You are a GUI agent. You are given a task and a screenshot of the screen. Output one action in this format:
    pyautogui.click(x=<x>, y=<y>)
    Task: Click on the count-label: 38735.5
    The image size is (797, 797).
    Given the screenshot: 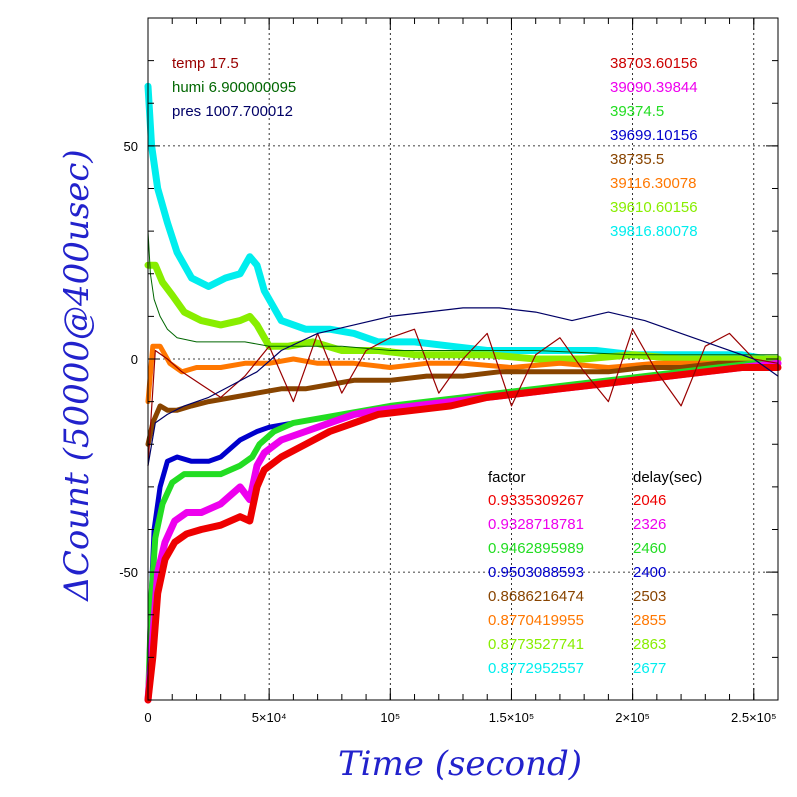 What is the action you would take?
    pyautogui.click(x=637, y=159)
    